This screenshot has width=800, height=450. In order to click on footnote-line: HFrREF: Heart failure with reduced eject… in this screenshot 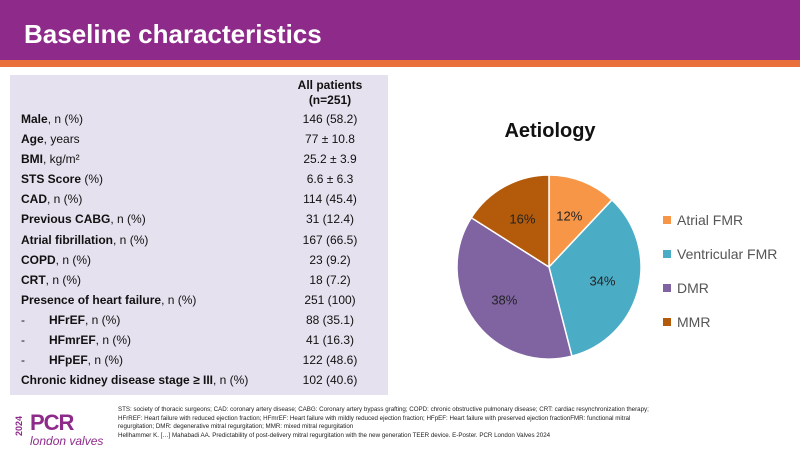, I will do `click(374, 418)`.